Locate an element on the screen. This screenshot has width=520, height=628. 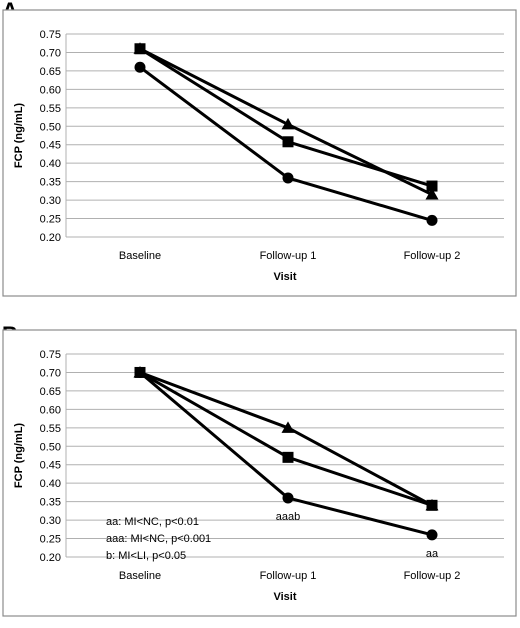
point-annotation: aaab is located at coordinates (288, 517).